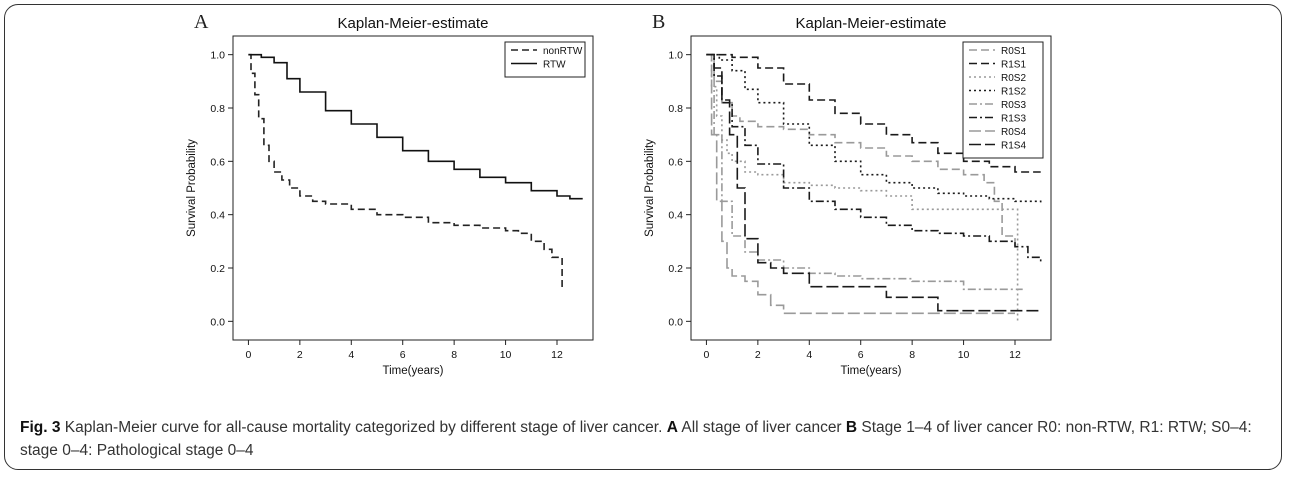 Image resolution: width=1292 pixels, height=480 pixels. I want to click on legend-label-rtw: RTW, so click(554, 65).